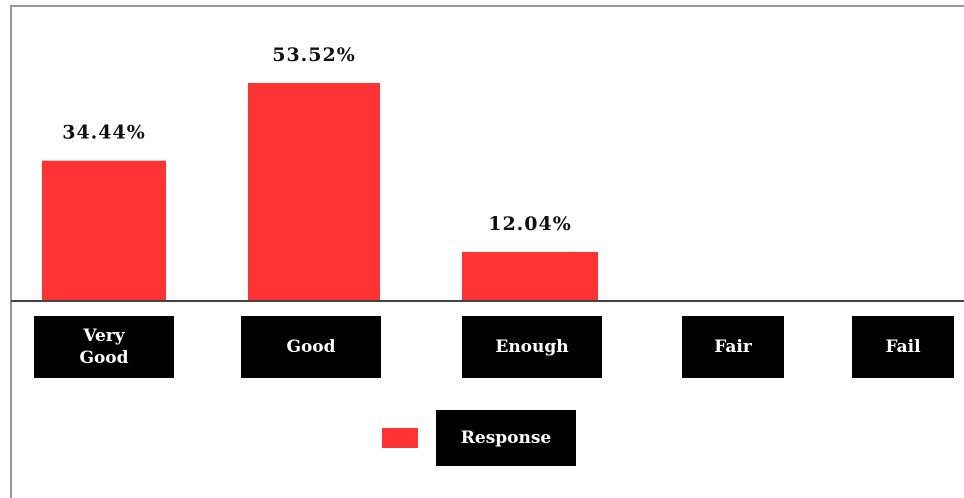 This screenshot has width=964, height=498. I want to click on legend-label: Response, so click(506, 438).